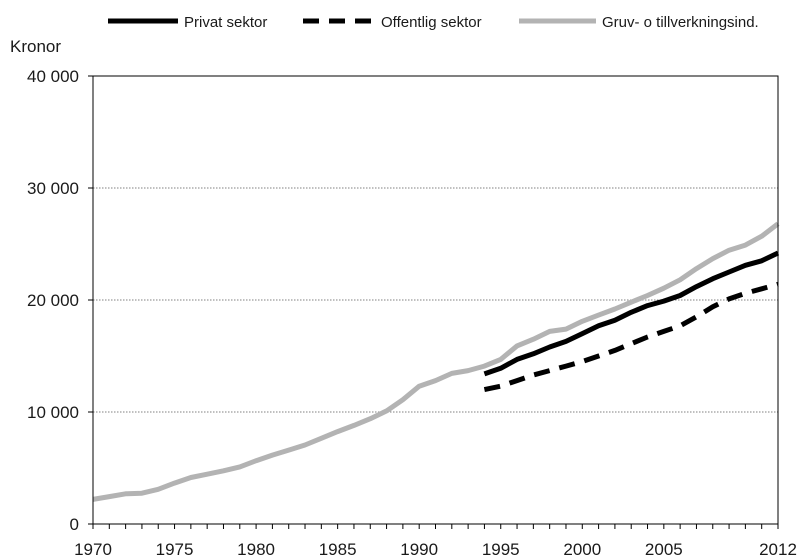 This screenshot has height=558, width=804. What do you see at coordinates (74, 524) in the screenshot?
I see `y-tick-label: 0` at bounding box center [74, 524].